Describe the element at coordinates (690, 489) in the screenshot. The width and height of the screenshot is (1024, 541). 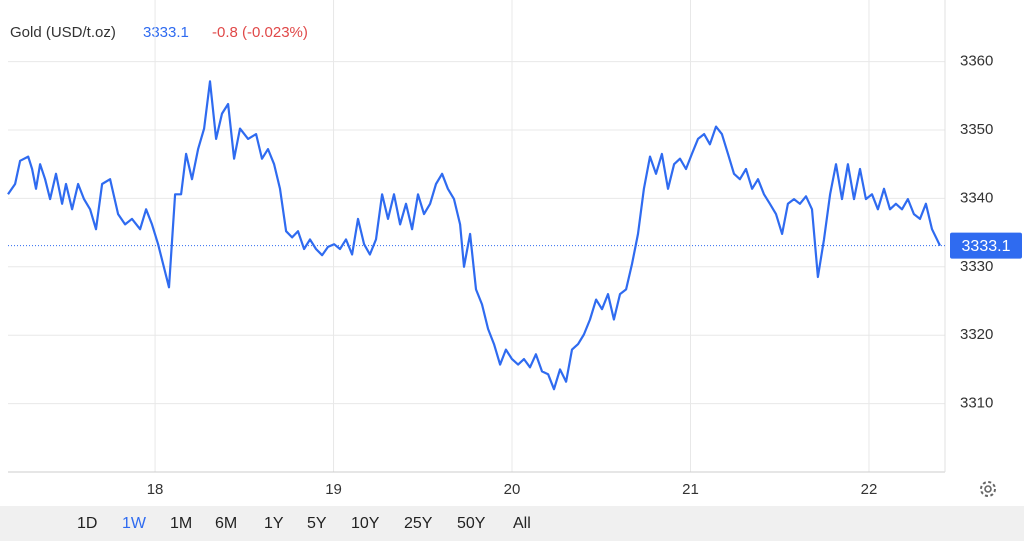
I see `x-tick-label: 21` at that location.